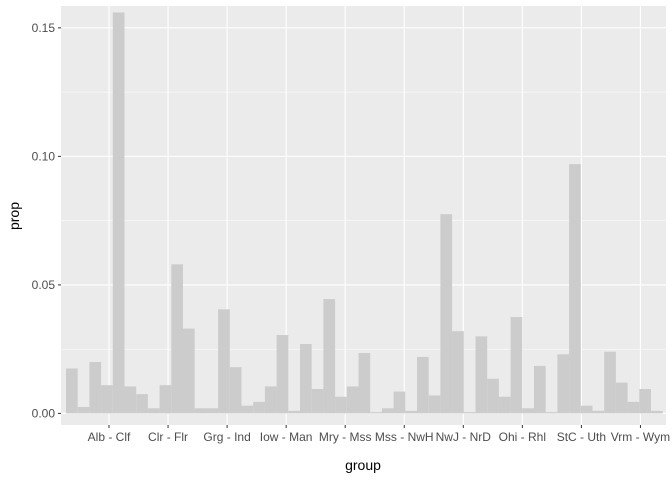 This screenshot has width=672, height=480. Describe the element at coordinates (581, 437) in the screenshot. I see `x-tick-label: StC - Uth` at that location.